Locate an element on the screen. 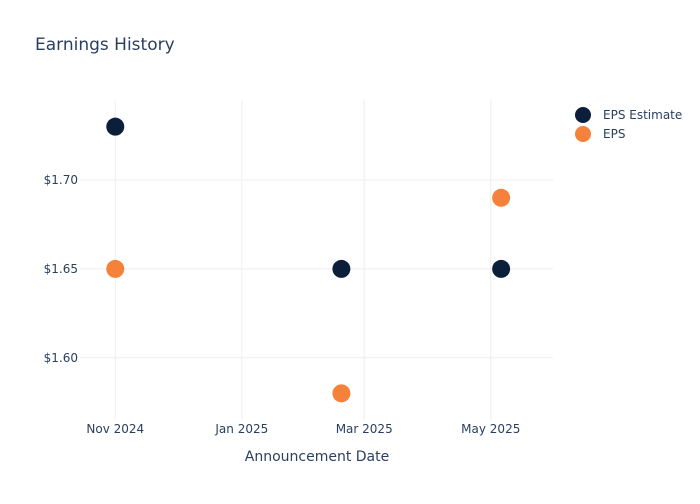 The height and width of the screenshot is (504, 700). legend-marker-eps-estimate is located at coordinates (583, 115).